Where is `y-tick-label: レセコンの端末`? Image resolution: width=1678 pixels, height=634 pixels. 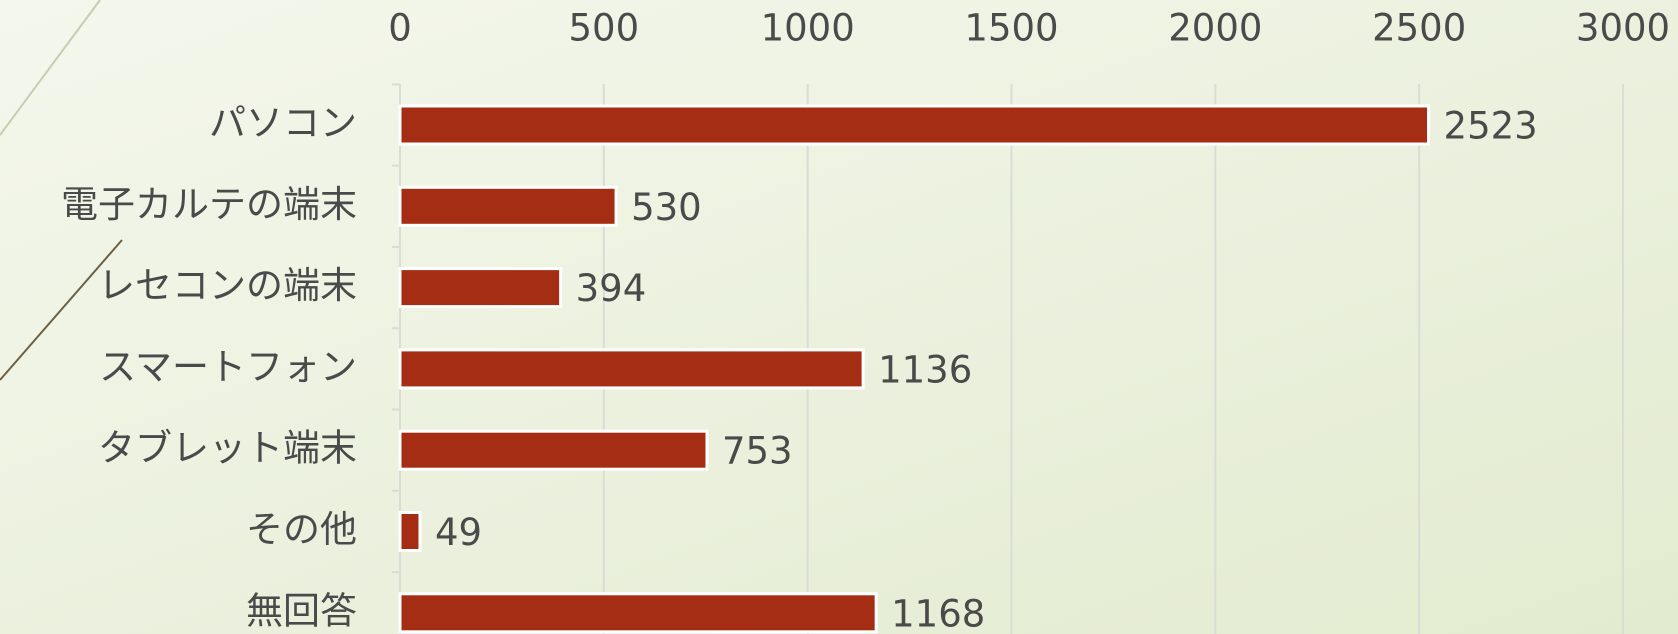
y-tick-label: レセコンの端末 is located at coordinates (227, 285).